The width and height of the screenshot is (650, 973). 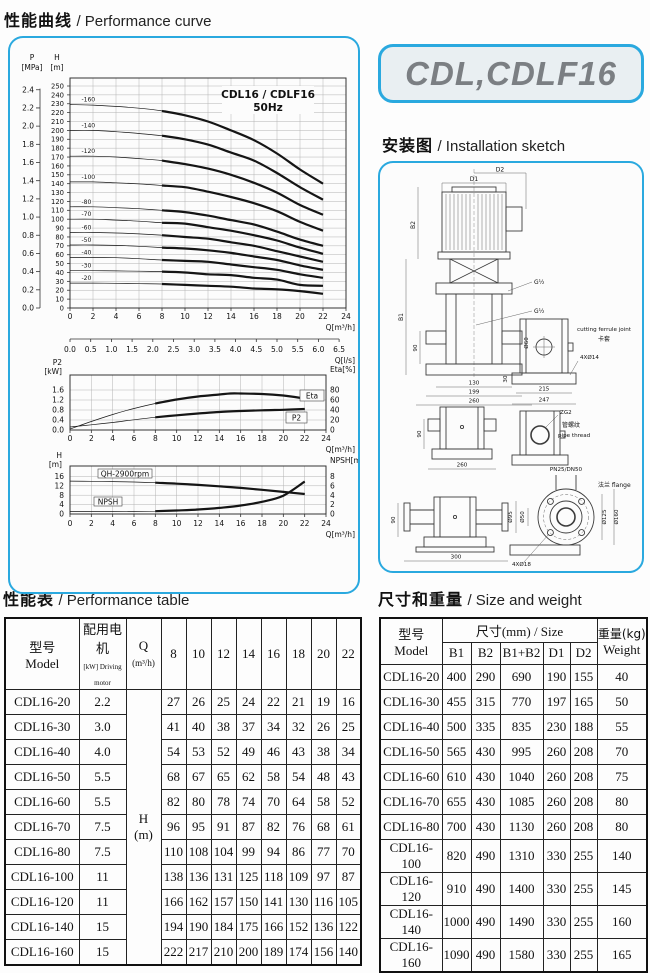 I want to click on dim-label-4x14: 4XØ14, so click(x=589, y=357).